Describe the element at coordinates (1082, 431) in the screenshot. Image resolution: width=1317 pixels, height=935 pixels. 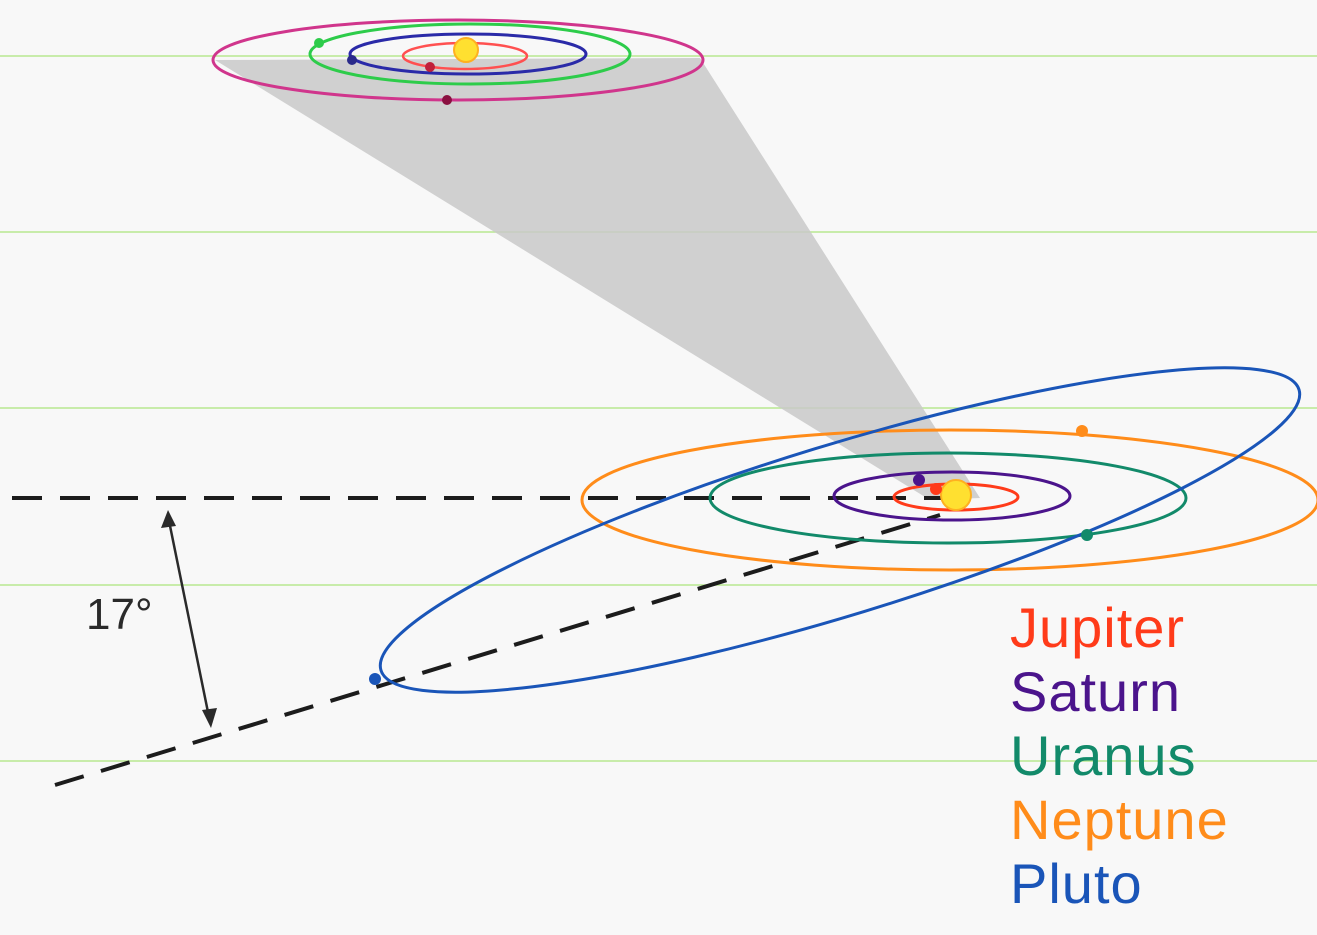
I see `neptune-marker` at that location.